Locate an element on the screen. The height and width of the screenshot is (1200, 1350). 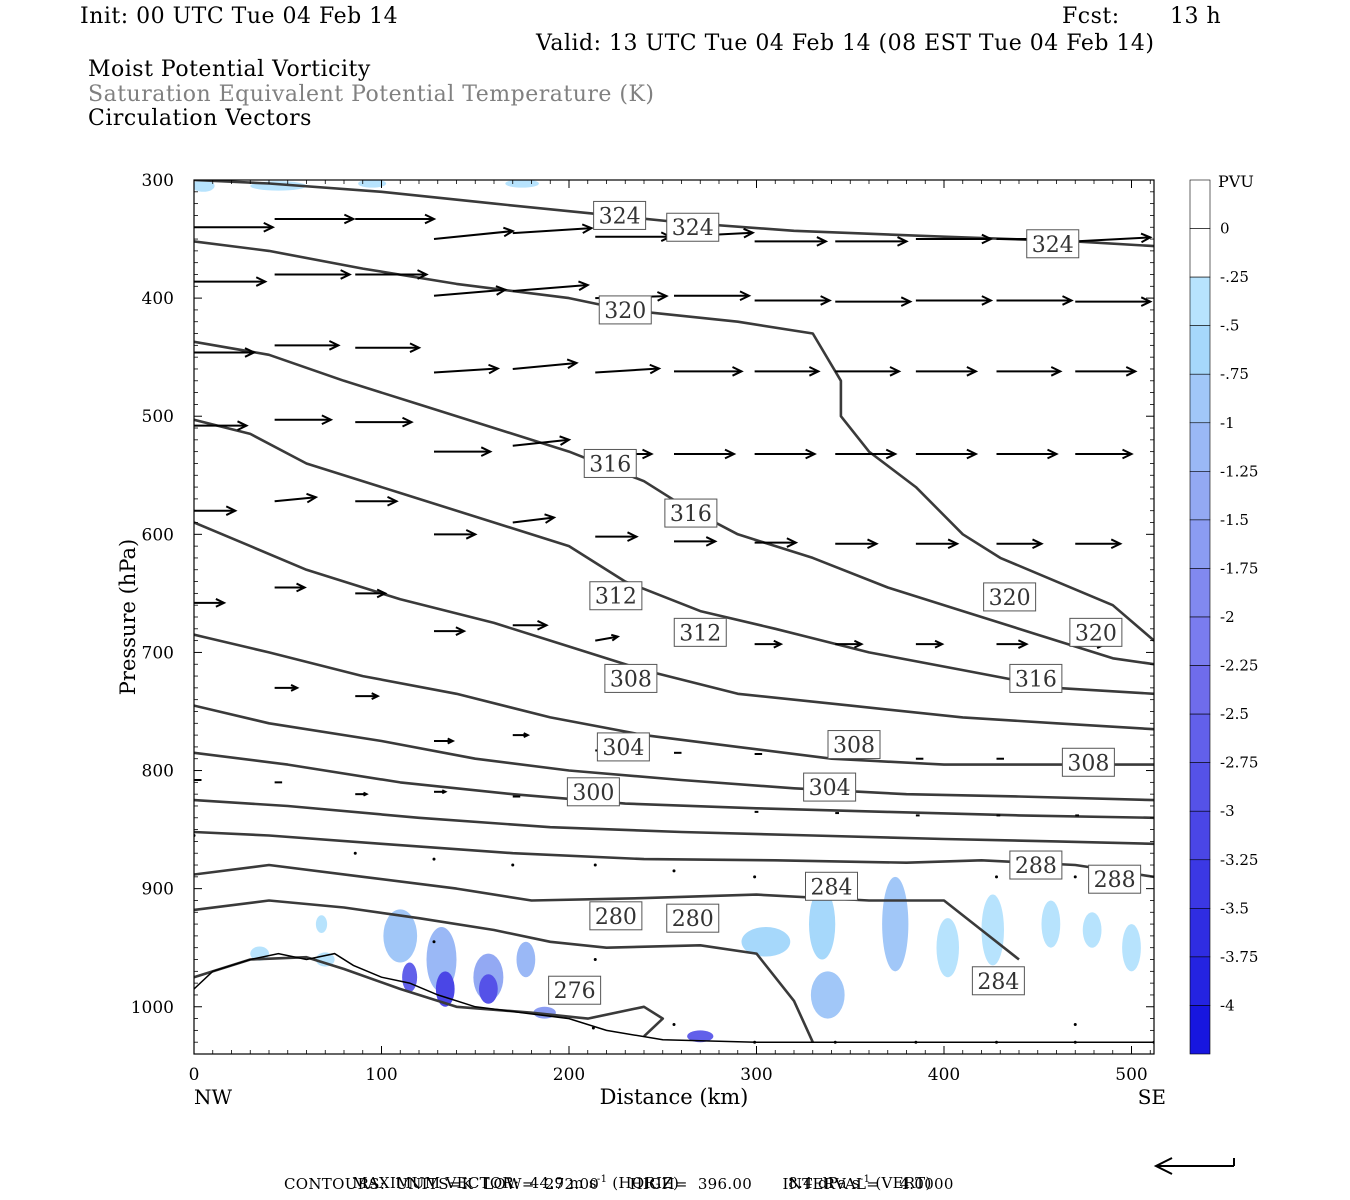
contour-label-22: 284 is located at coordinates (998, 981).